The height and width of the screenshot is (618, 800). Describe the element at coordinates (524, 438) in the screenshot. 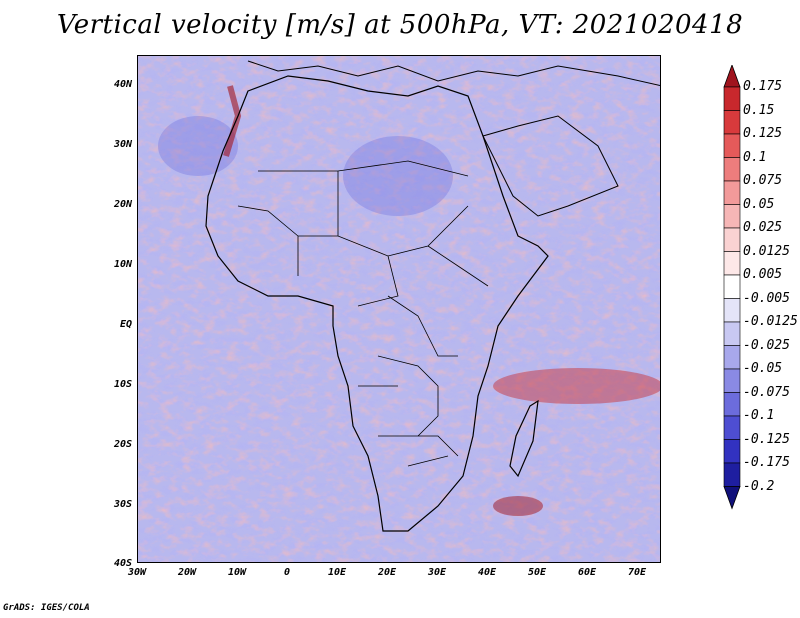

I see `madagascar-outline` at that location.